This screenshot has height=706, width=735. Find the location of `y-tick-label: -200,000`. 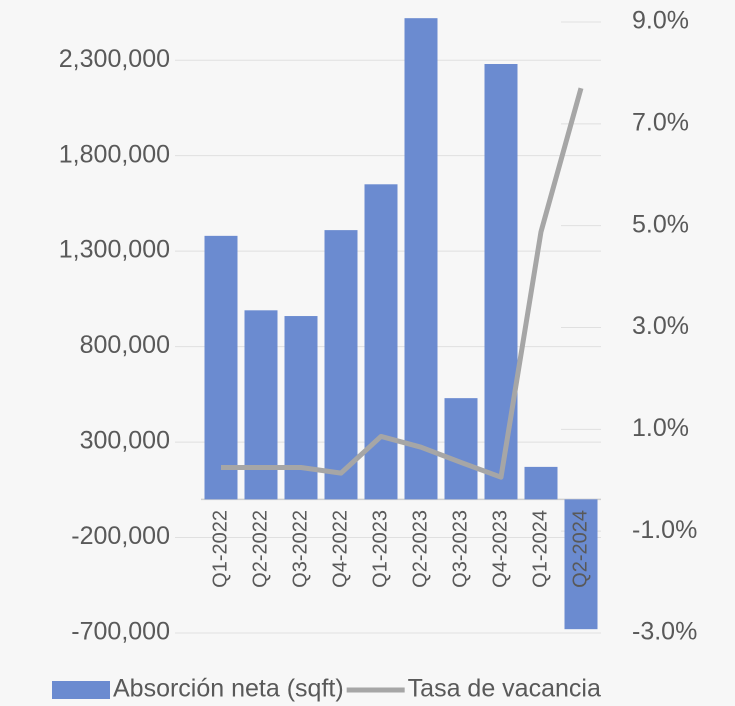

y-tick-label: -200,000 is located at coordinates (120, 536).